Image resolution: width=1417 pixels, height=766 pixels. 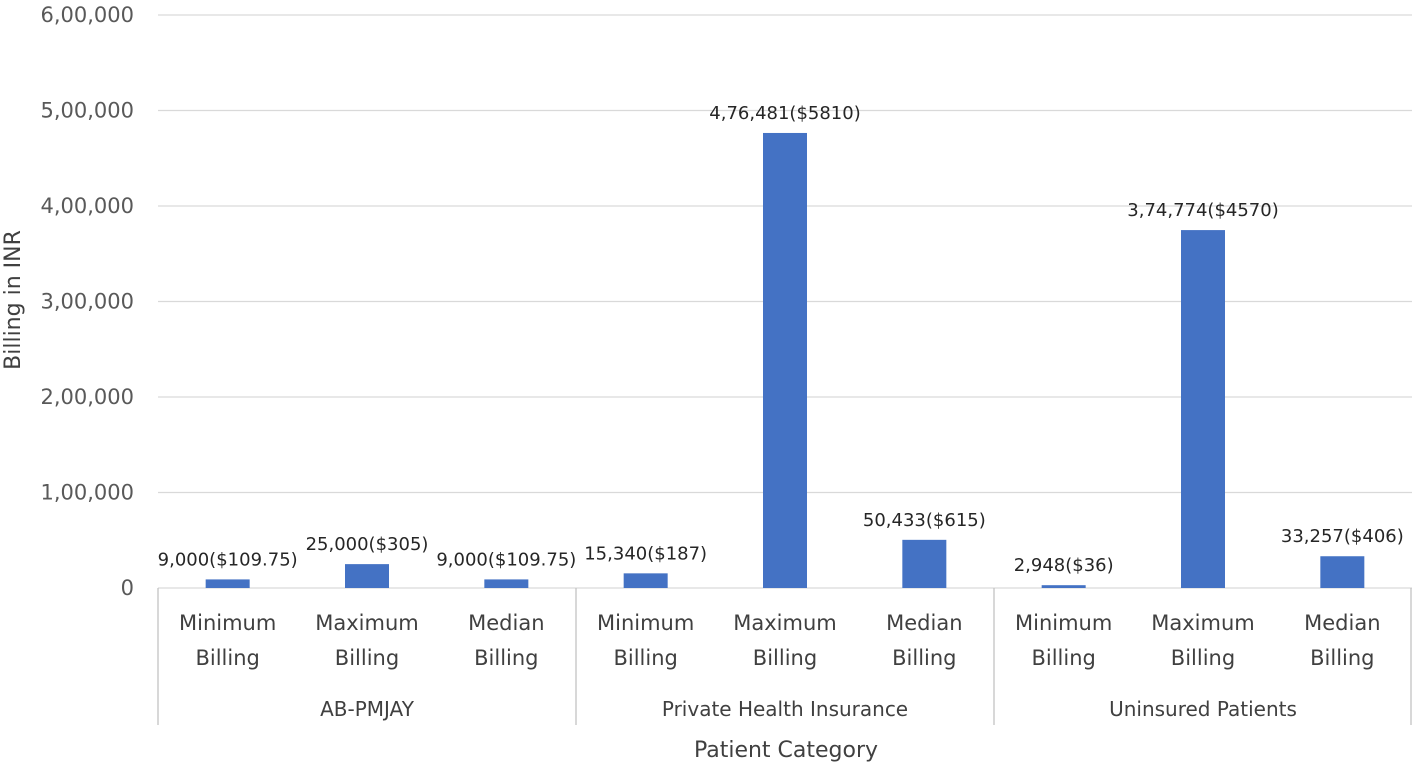 I want to click on x-axis-title: Patient Category, so click(x=786, y=750).